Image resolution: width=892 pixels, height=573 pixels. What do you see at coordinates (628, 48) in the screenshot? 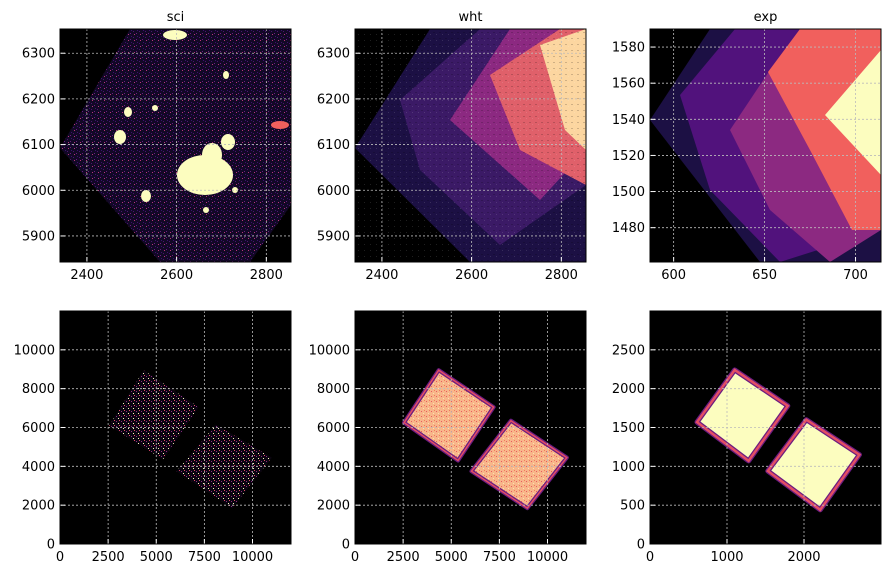
I see `y-tick-label: 1580` at bounding box center [628, 48].